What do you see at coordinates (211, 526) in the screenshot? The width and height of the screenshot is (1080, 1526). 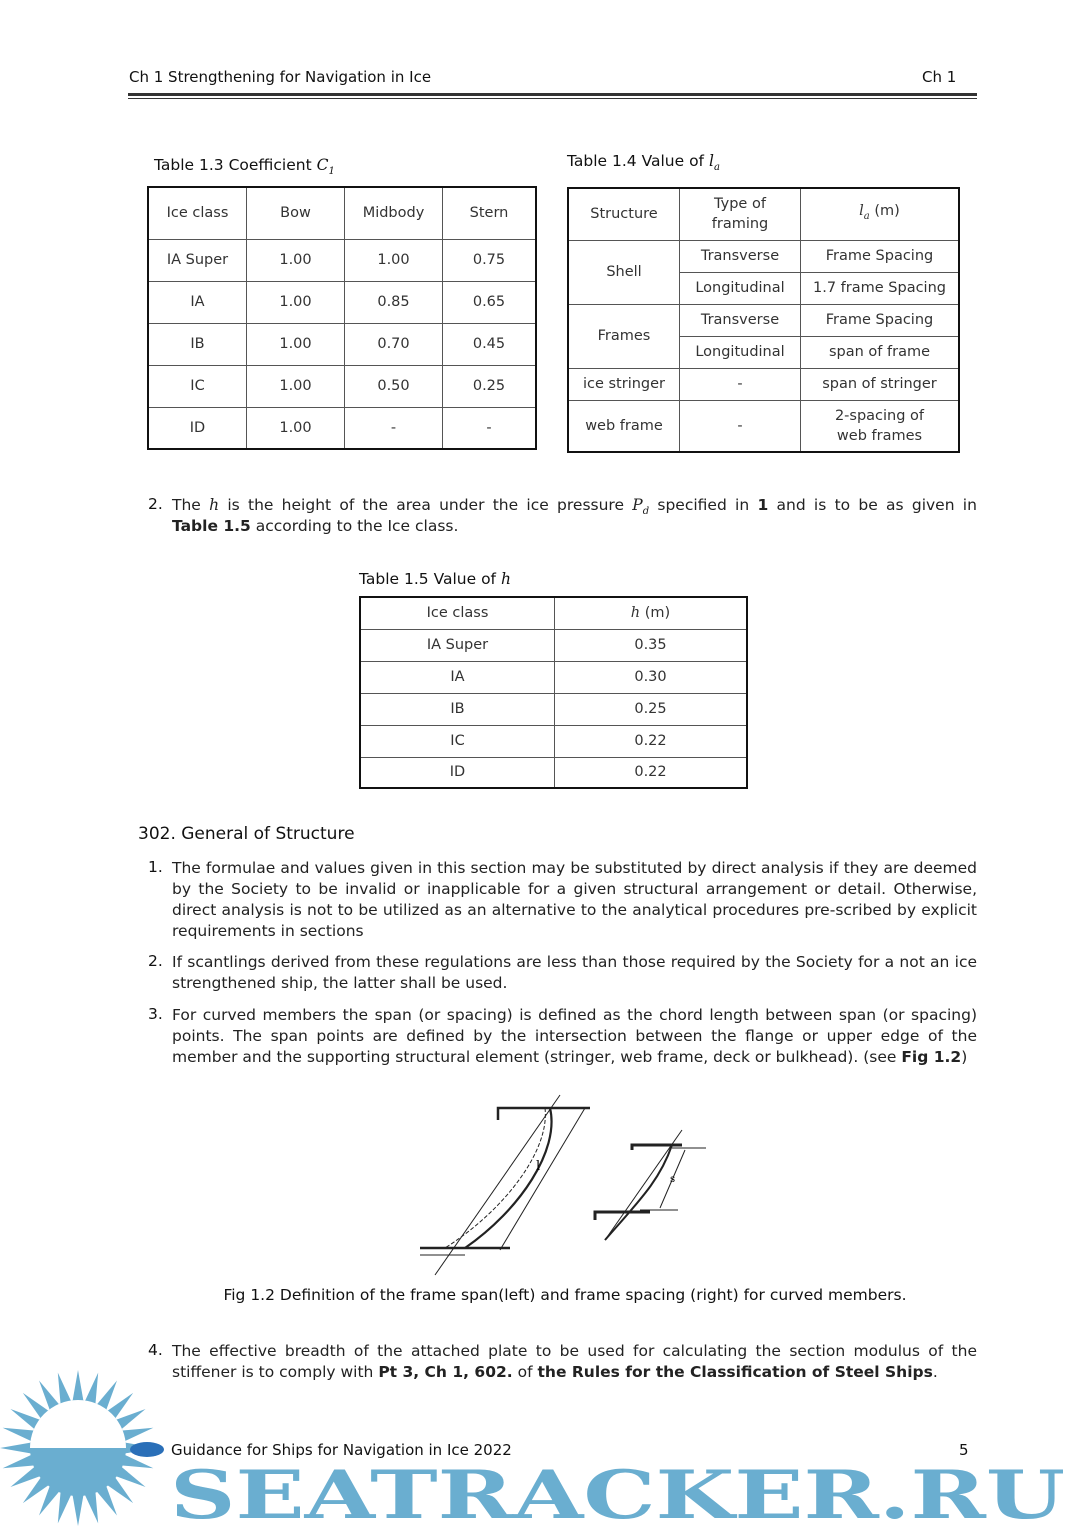 I see `table-link: Table 1.5` at bounding box center [211, 526].